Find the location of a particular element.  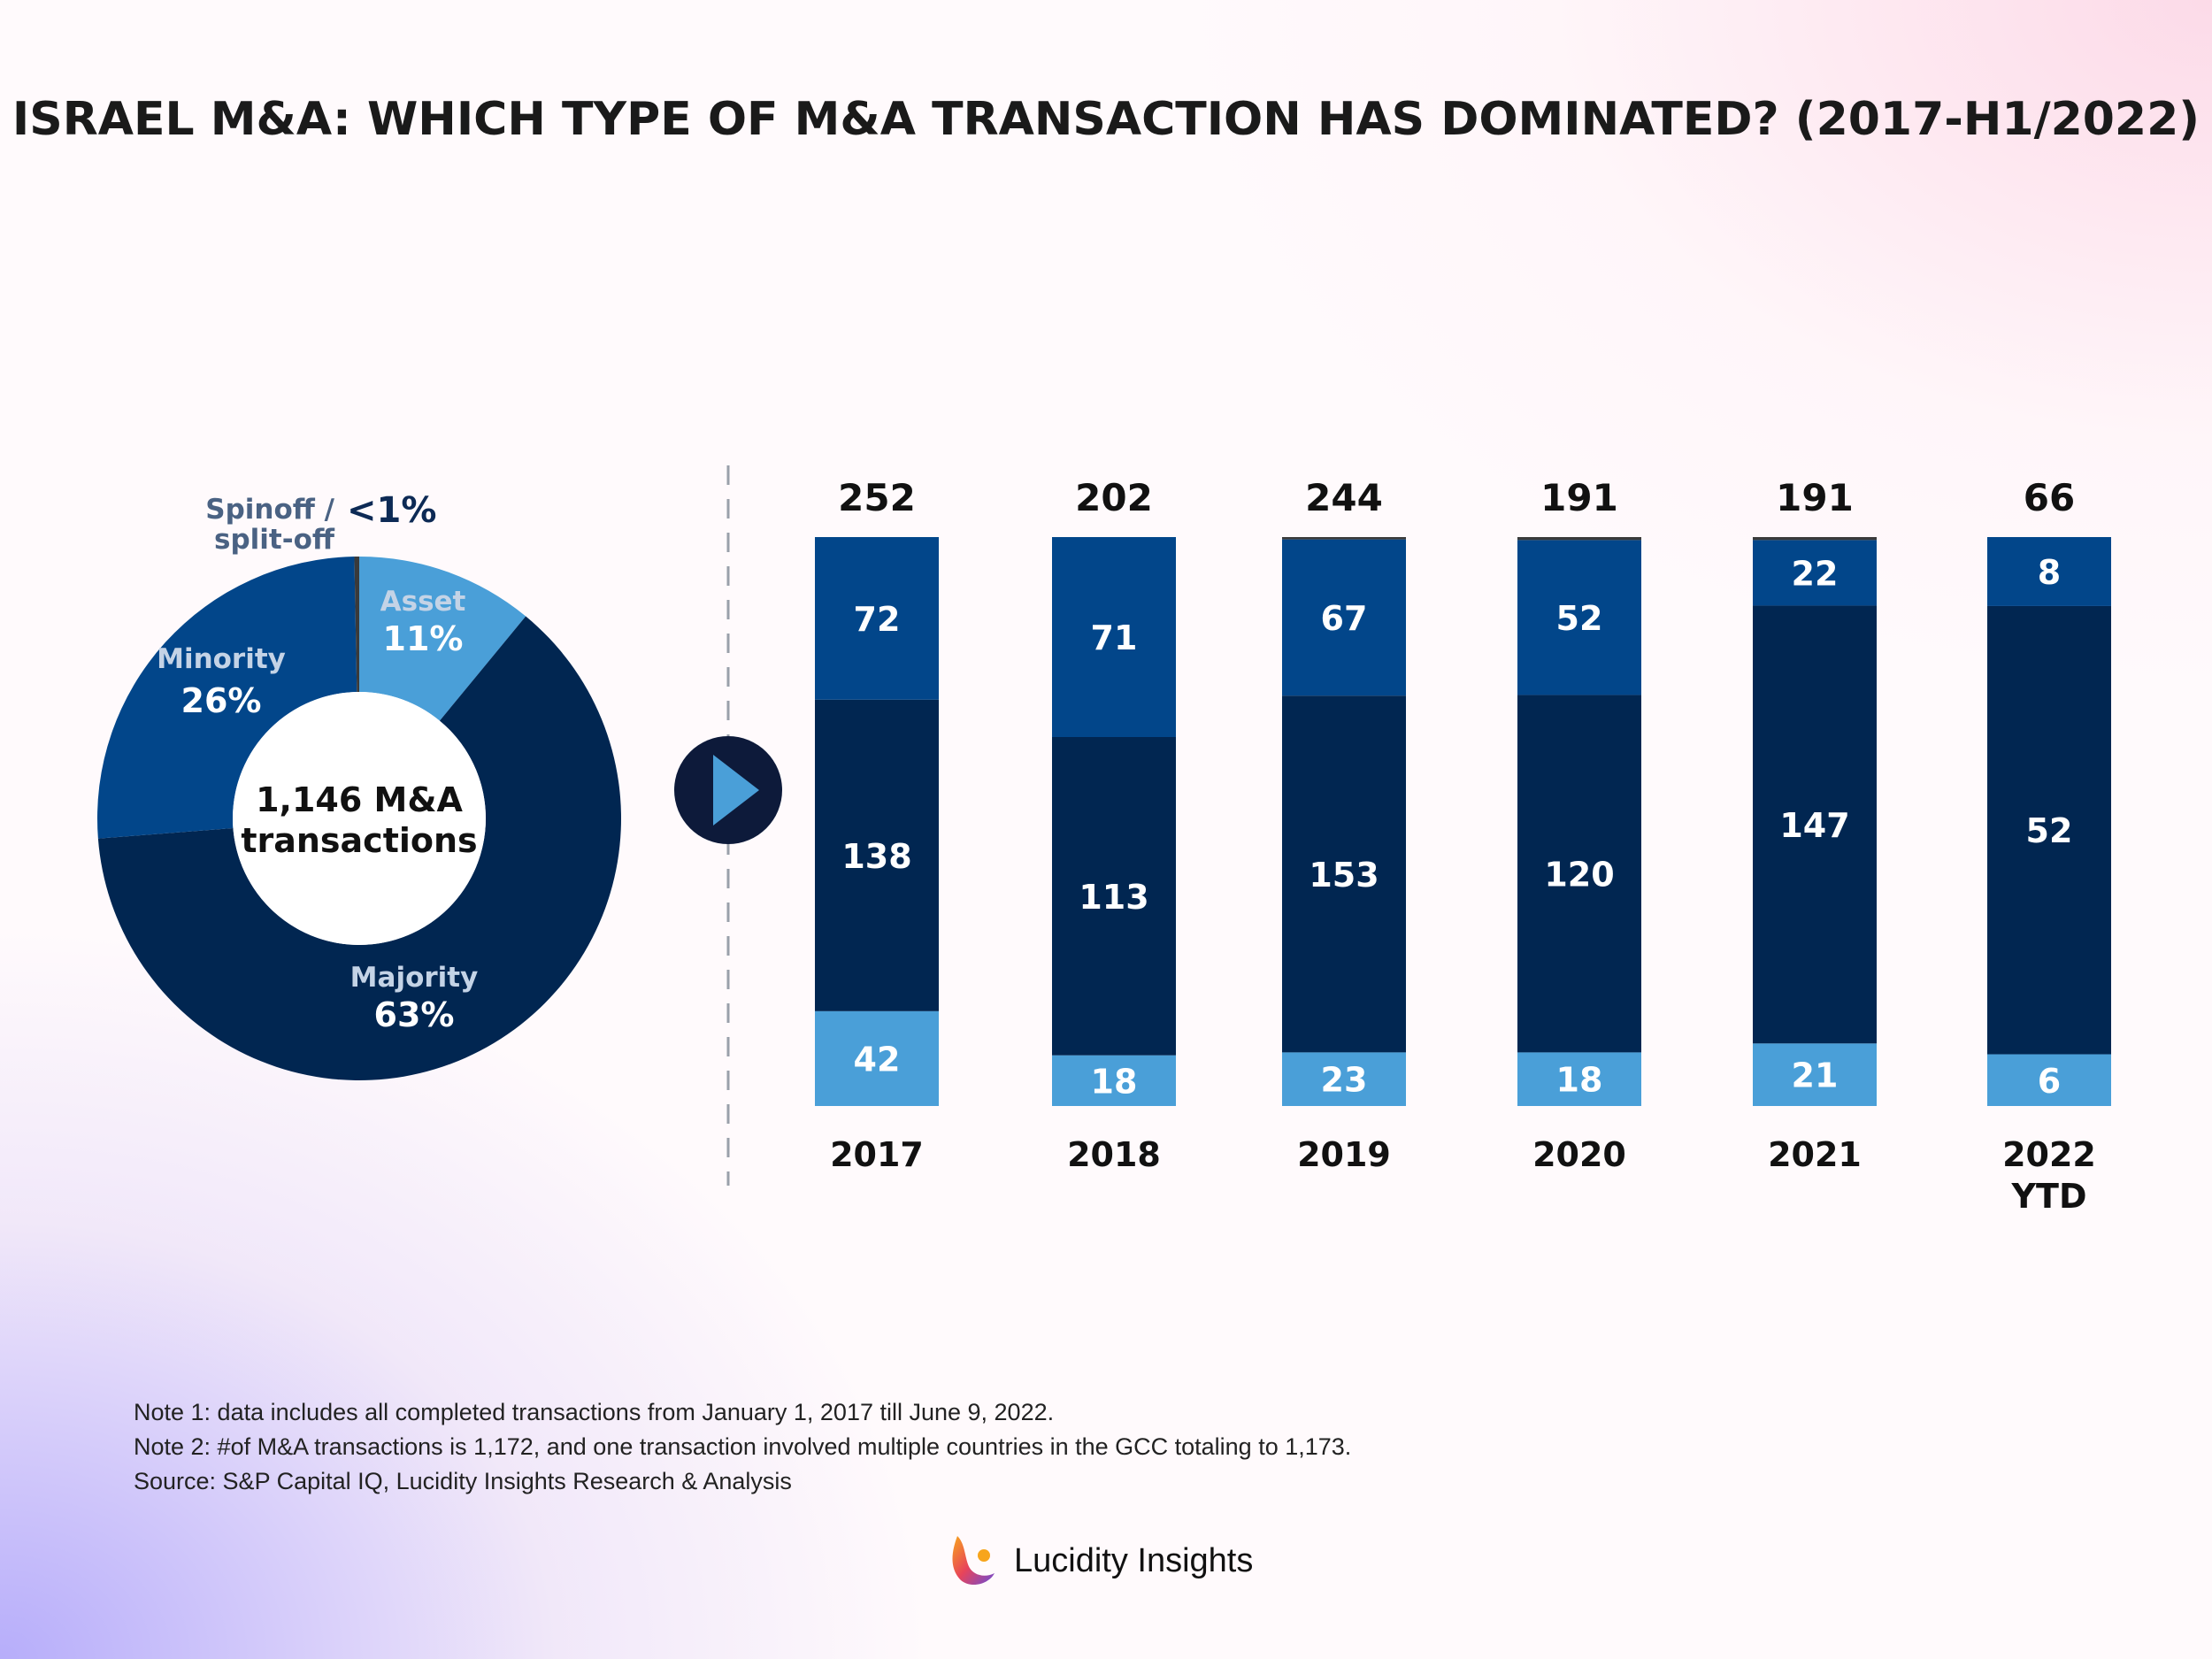

slice-value-label: 63% is located at coordinates (415, 1015).